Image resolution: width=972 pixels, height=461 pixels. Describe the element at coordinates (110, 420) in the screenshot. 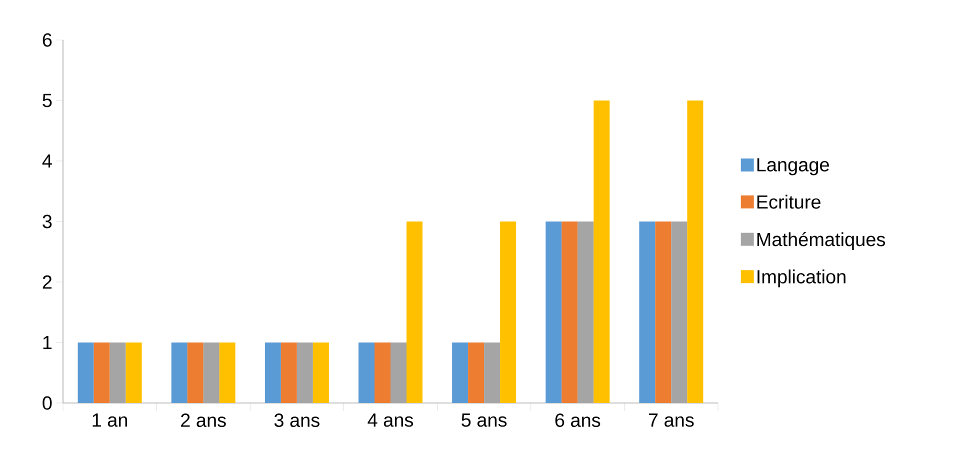

I see `x-tick-label: 1 an` at that location.